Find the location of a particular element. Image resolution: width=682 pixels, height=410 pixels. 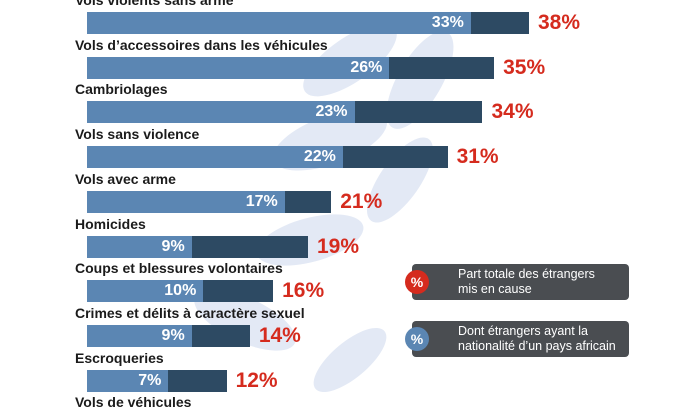

percent-circle-red-icon: % is located at coordinates (417, 282).